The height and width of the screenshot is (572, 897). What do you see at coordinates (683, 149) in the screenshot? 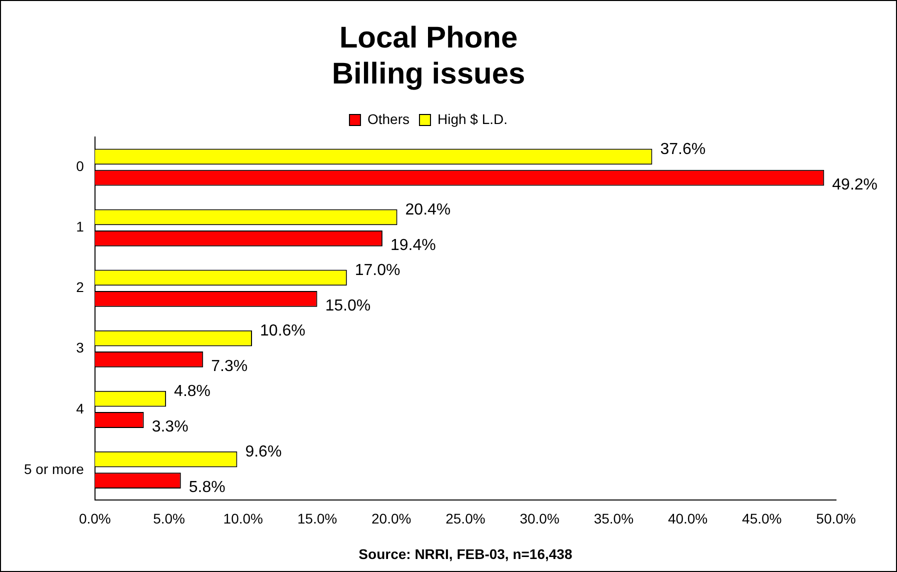
I see `data-label: 37.6%` at bounding box center [683, 149].